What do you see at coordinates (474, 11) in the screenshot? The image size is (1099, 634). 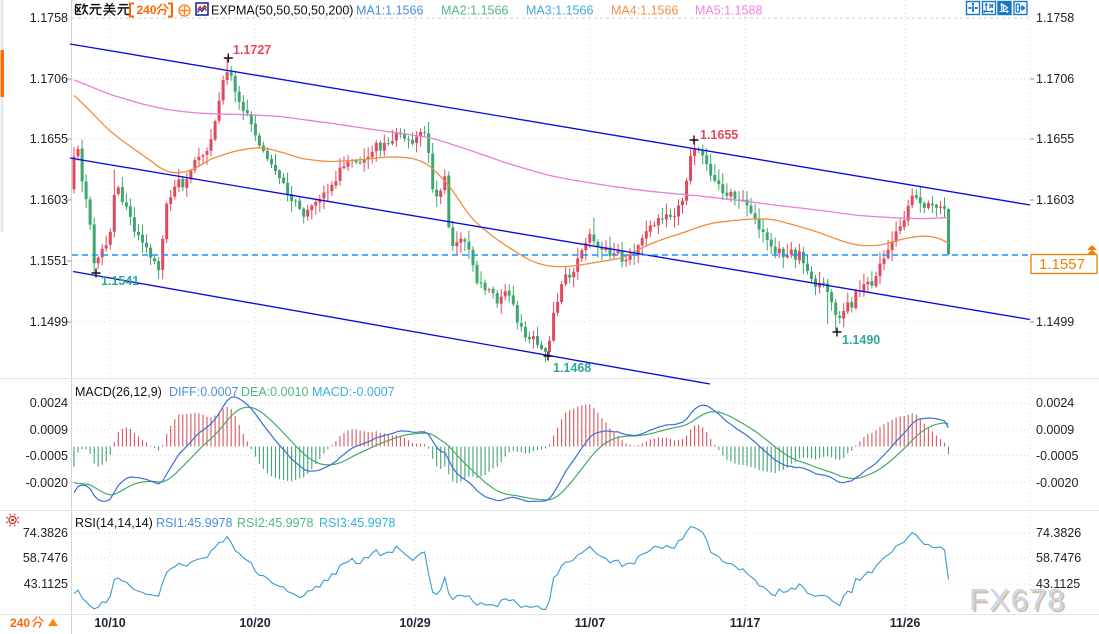 I see `svg-text: MA2:1.1566` at bounding box center [474, 11].